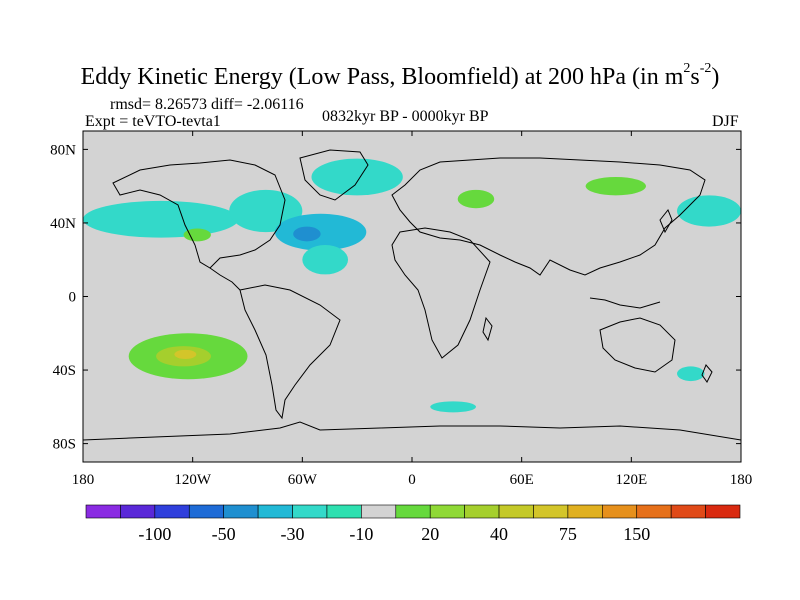 This screenshot has height=600, width=800. I want to click on greenland-coast, so click(334, 175).